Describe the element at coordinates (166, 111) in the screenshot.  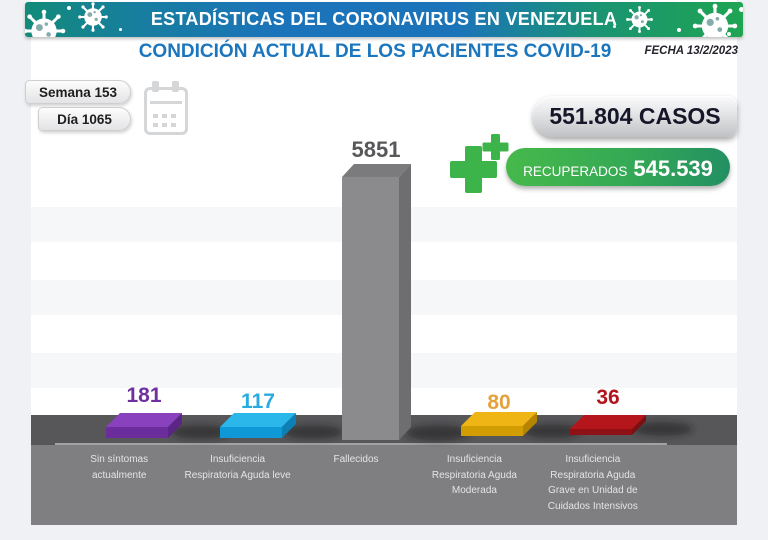
I see `calendar-body` at that location.